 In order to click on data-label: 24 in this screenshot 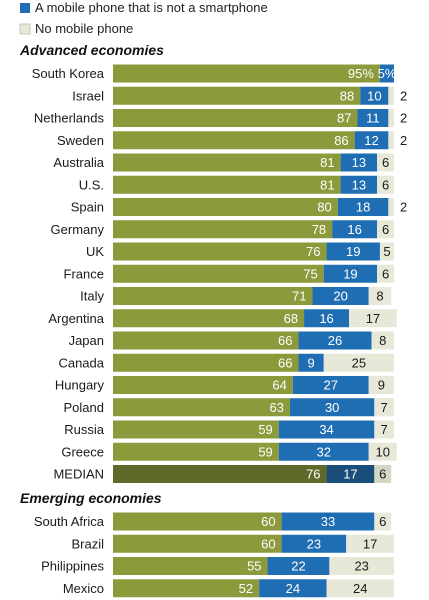, I will do `click(360, 588)`.